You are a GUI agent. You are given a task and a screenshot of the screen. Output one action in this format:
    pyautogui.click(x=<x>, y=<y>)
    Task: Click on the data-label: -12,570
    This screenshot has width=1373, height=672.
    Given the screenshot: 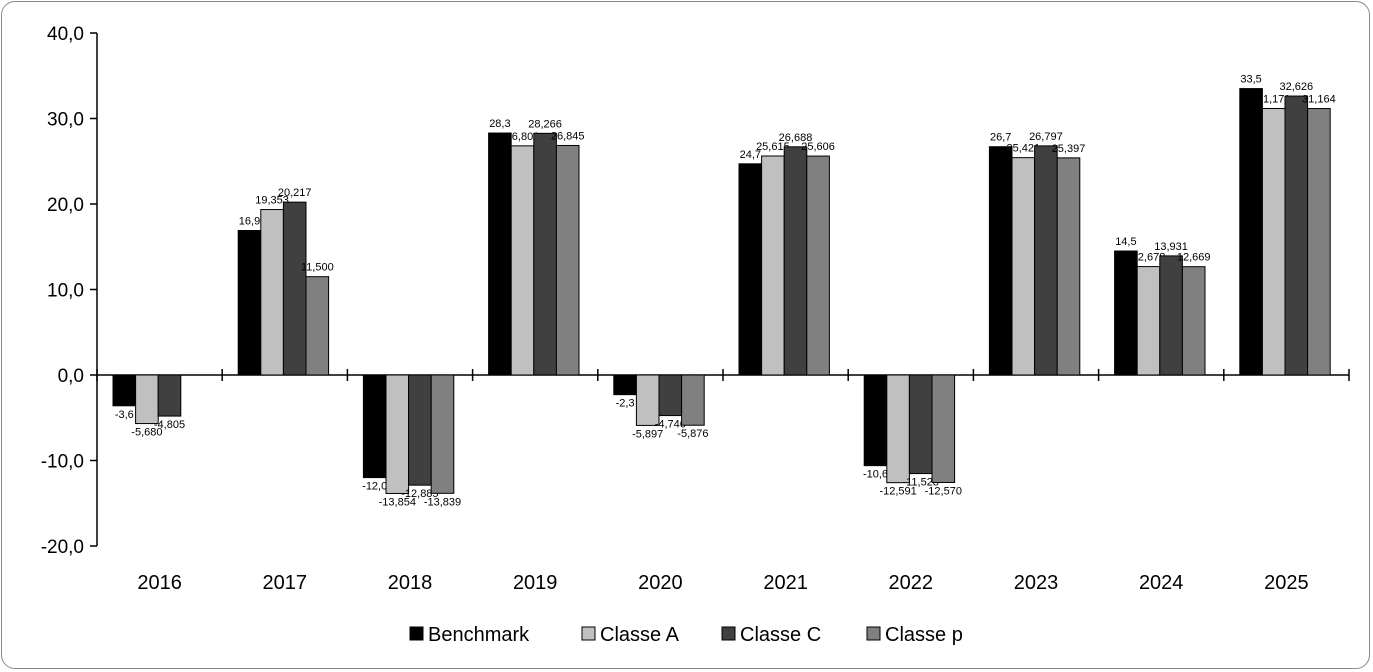 What is the action you would take?
    pyautogui.click(x=943, y=491)
    